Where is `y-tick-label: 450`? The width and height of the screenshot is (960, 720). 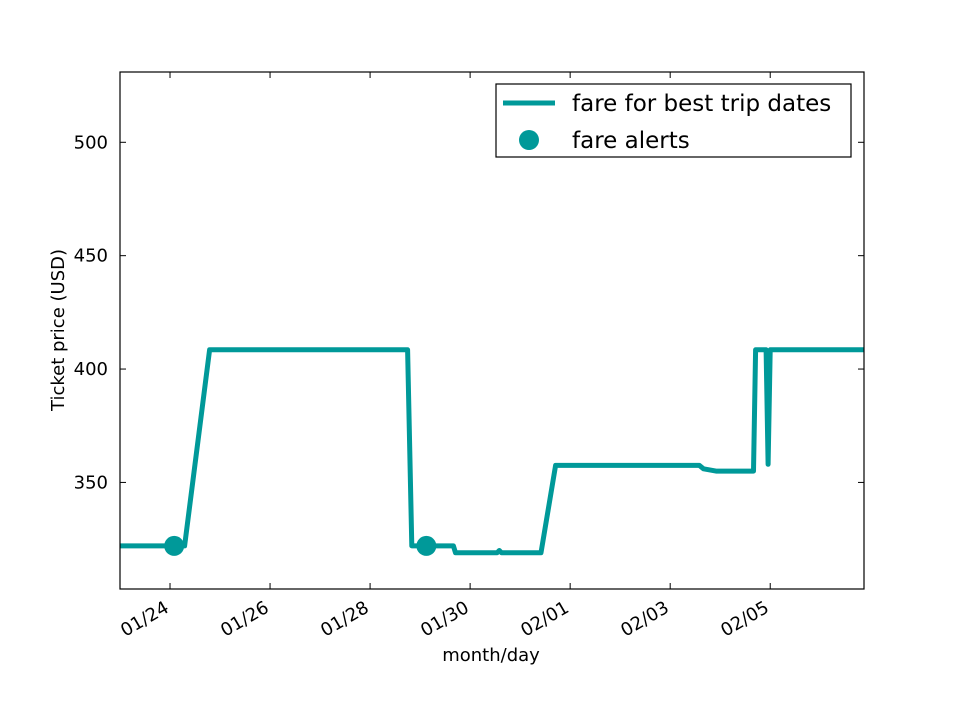 y-tick-label: 450 is located at coordinates (91, 256).